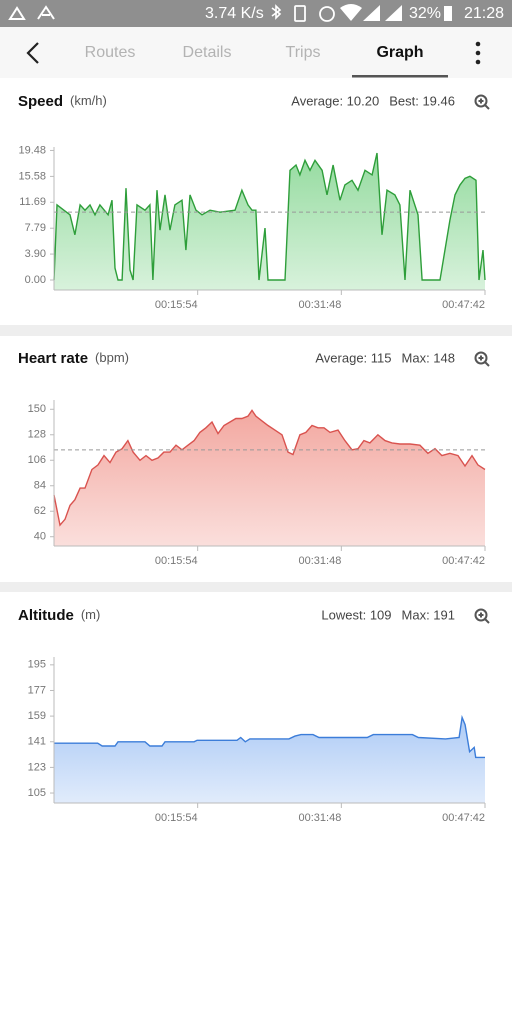  Describe the element at coordinates (53, 358) in the screenshot. I see `title: Heart rate` at that location.